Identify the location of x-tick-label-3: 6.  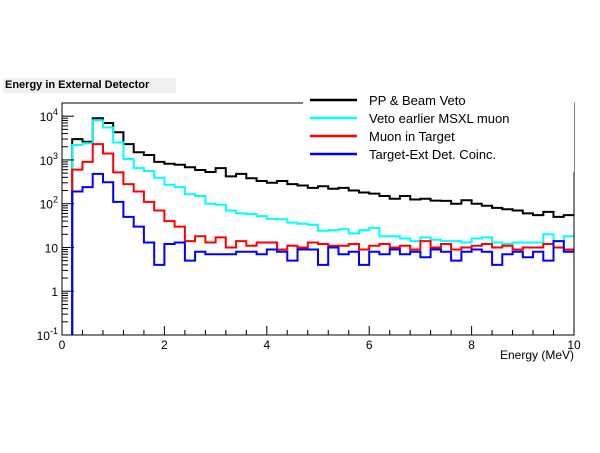
(369, 345).